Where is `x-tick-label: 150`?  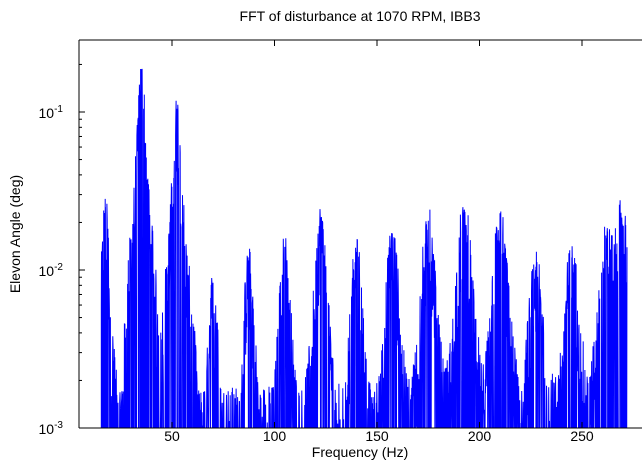
x-tick-label: 150 is located at coordinates (377, 436).